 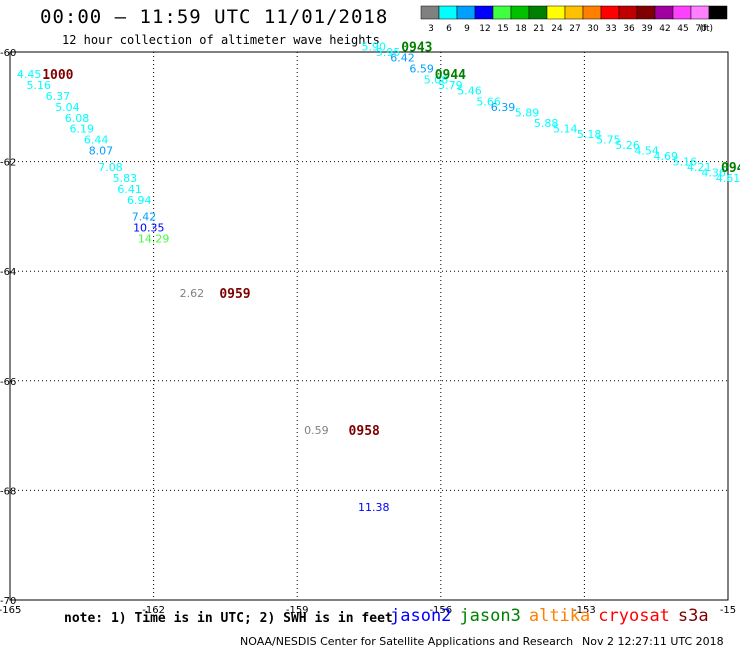 I want to click on satellite-legend: jason2 jason3 altika cryosat s3a, so click(x=553, y=616).